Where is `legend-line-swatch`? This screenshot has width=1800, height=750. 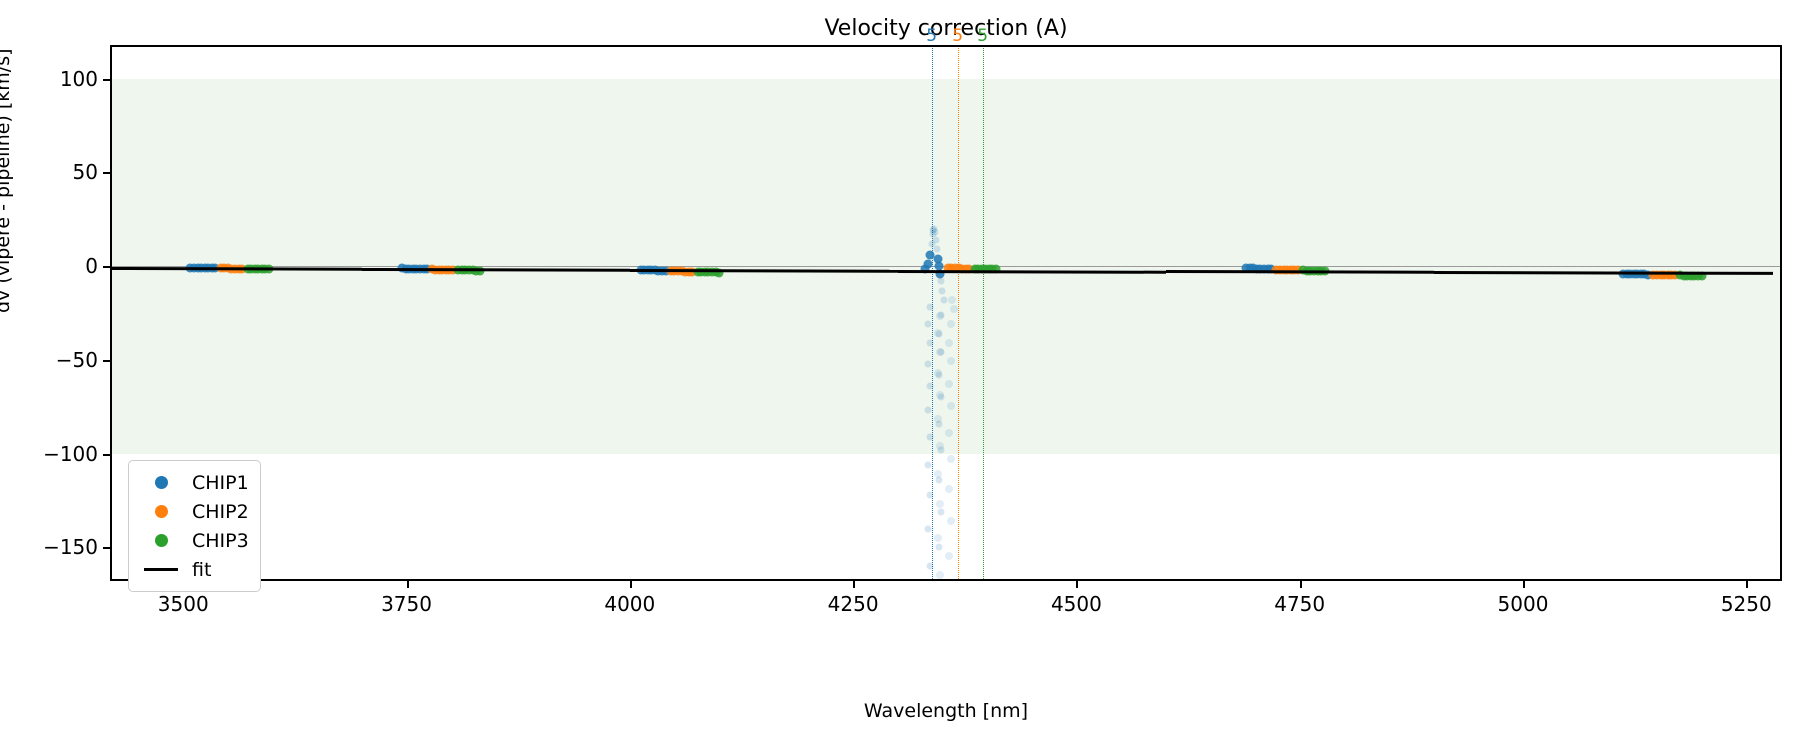
legend-line-swatch is located at coordinates (161, 569).